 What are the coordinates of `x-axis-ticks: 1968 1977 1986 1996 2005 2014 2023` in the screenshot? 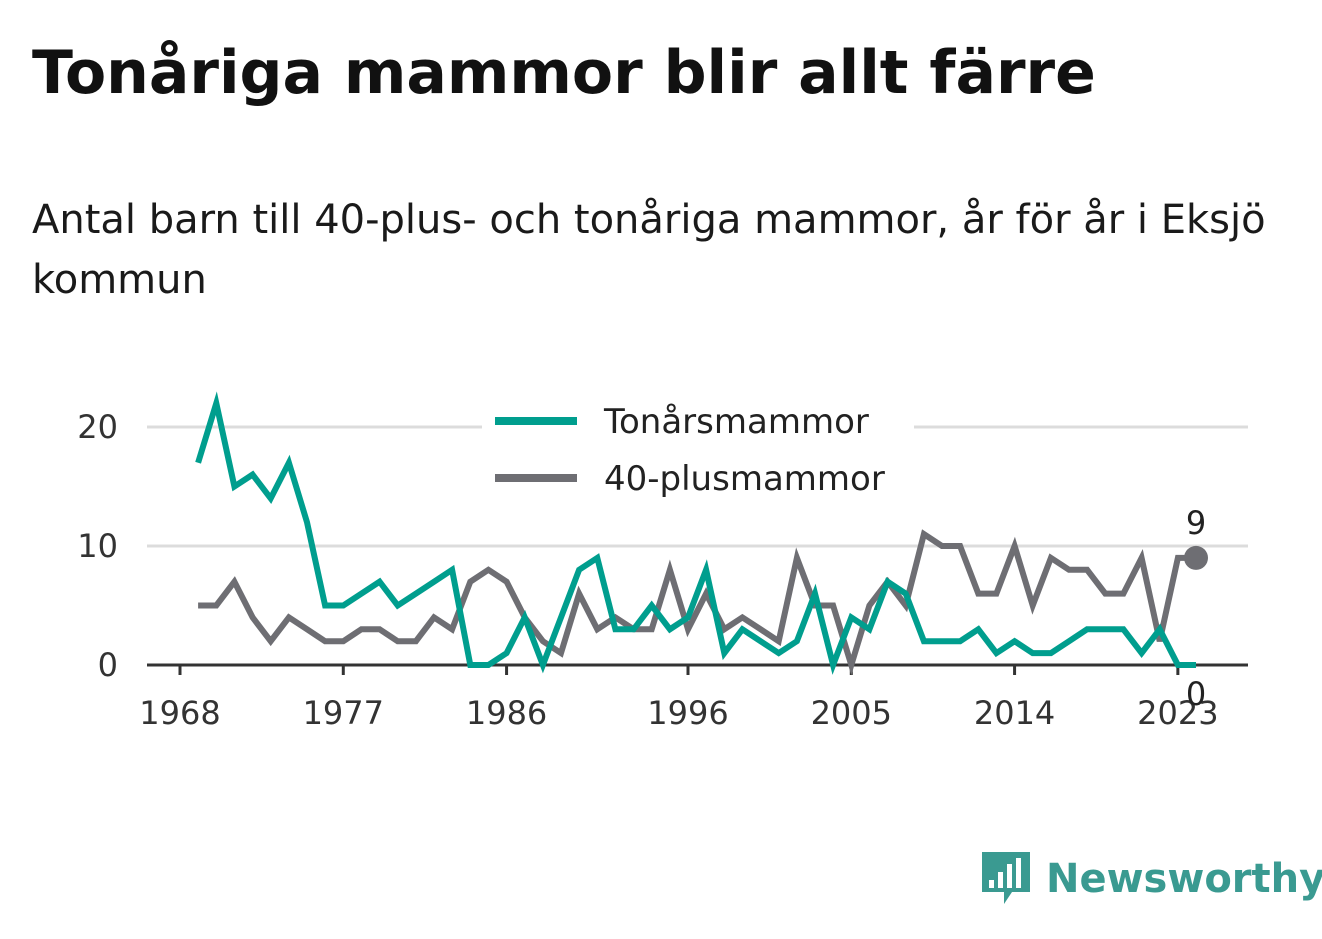 It's located at (679, 698).